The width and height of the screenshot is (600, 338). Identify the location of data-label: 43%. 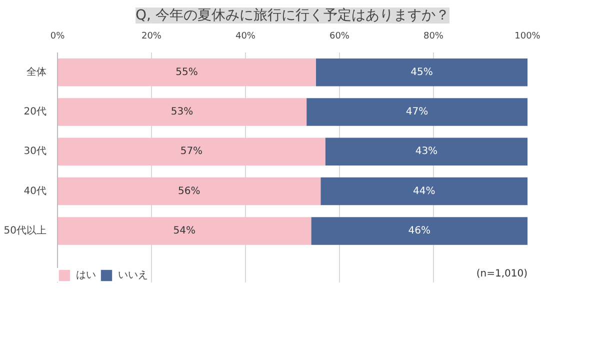
(426, 152).